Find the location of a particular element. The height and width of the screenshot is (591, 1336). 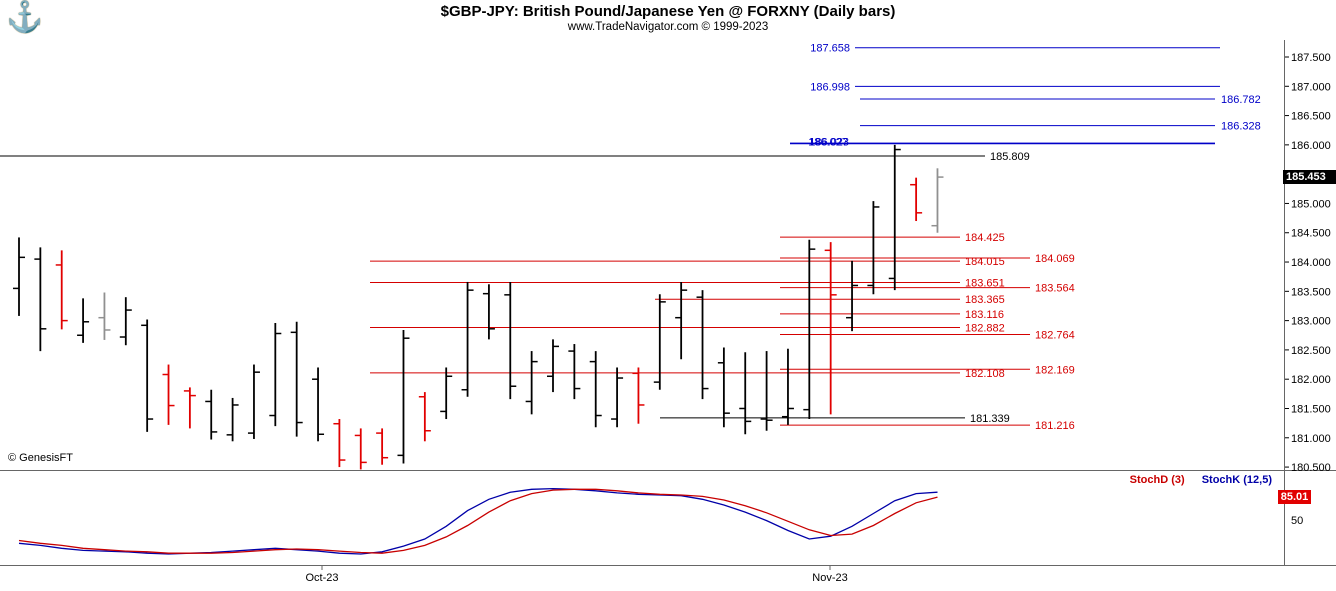

price-level-label: 184.015 is located at coordinates (985, 262).